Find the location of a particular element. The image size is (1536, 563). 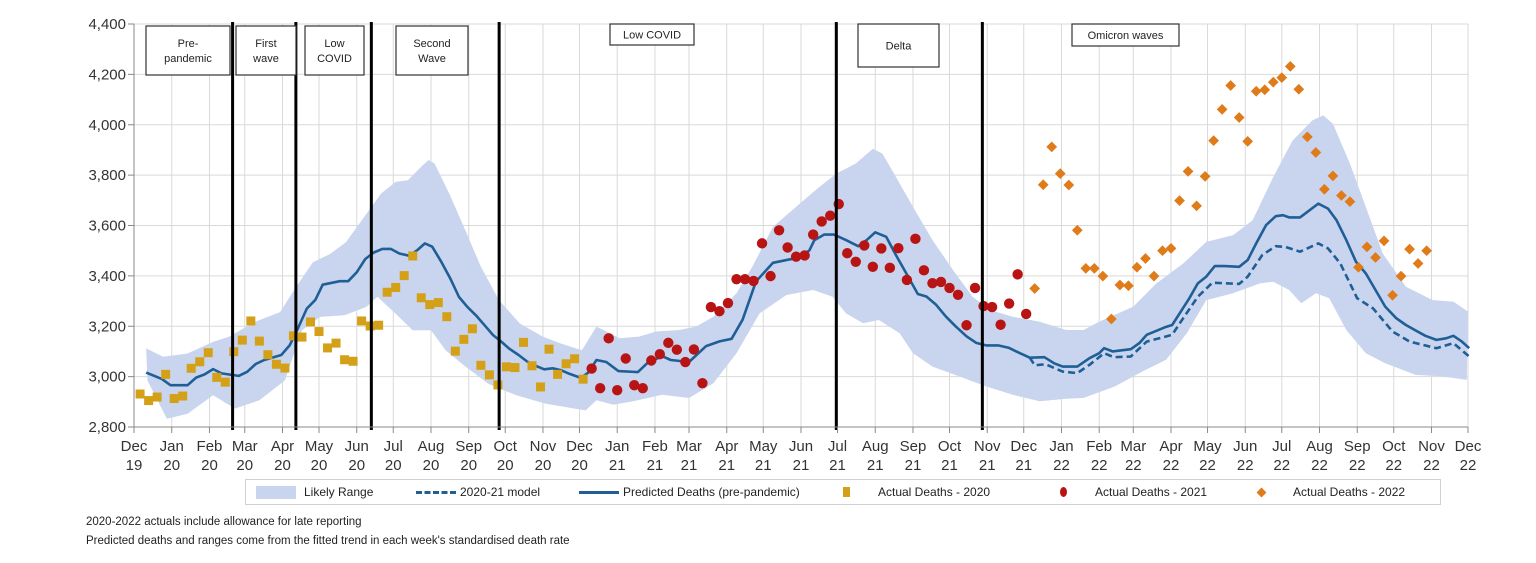

period-label-box: Pre-pandemic is located at coordinates (188, 50).